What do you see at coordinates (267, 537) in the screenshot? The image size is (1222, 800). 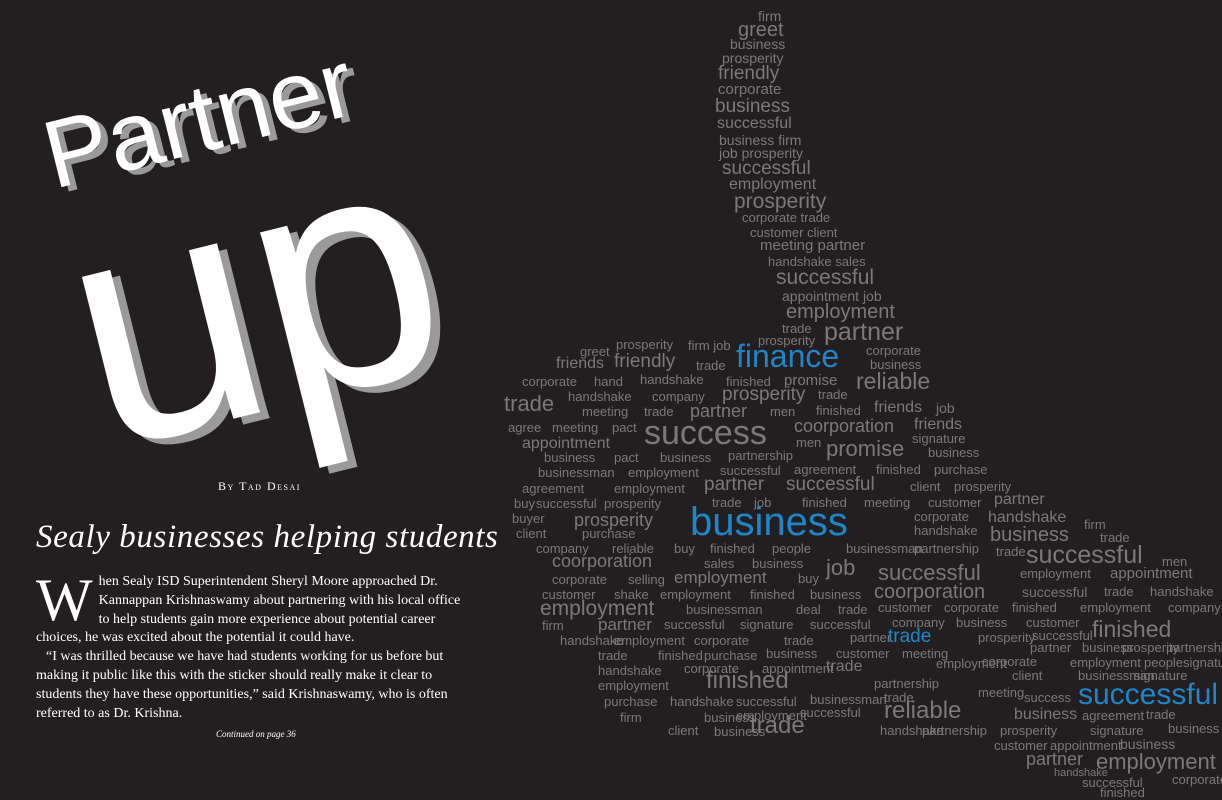 I see `subhead: Sealy businesses helping students` at bounding box center [267, 537].